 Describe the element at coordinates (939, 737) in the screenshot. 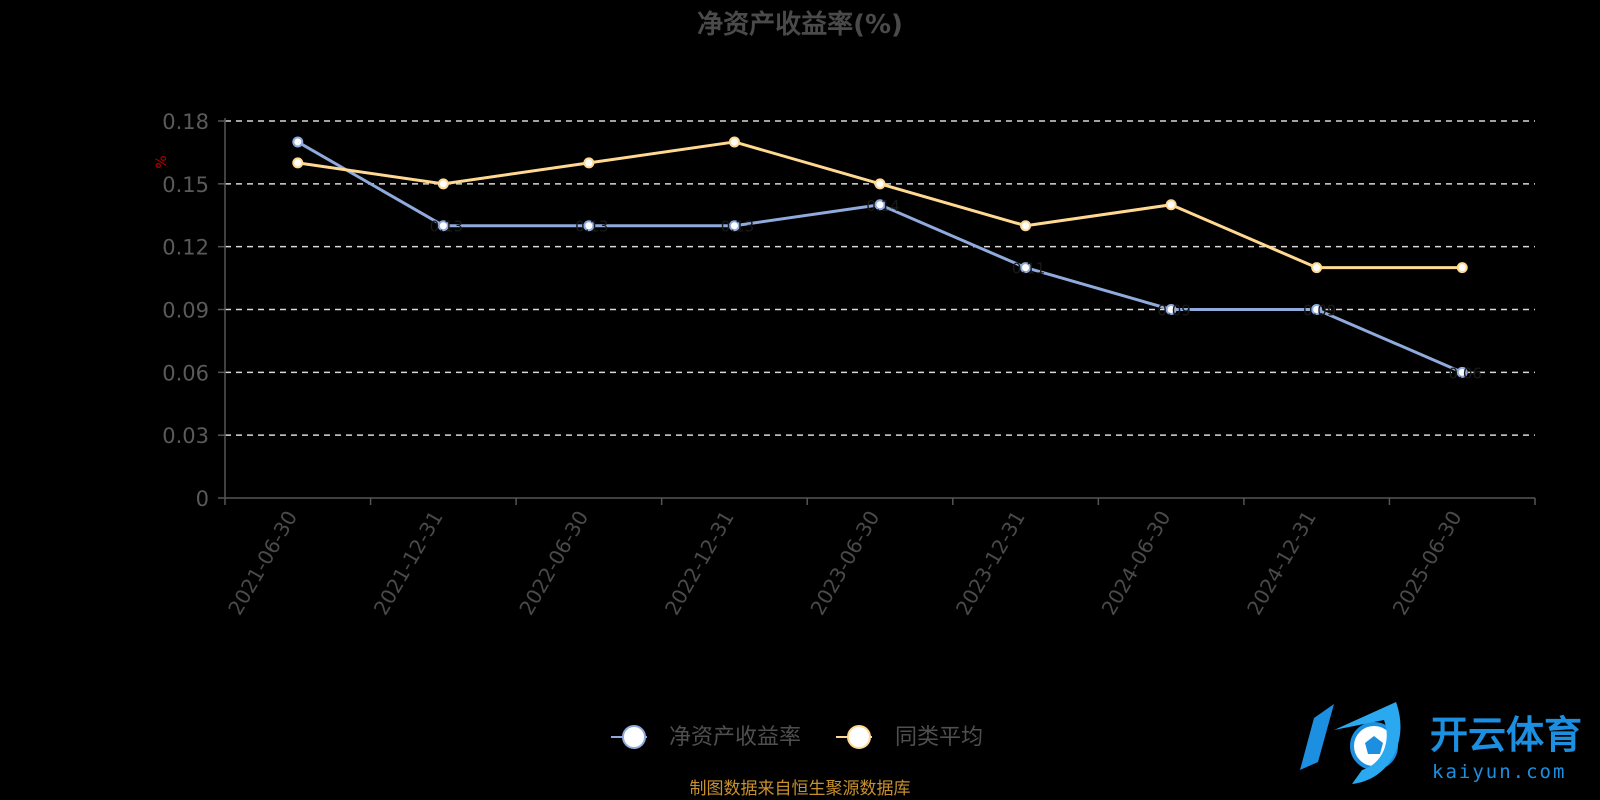

I see `legend-peer-average-label: 同类平均` at that location.